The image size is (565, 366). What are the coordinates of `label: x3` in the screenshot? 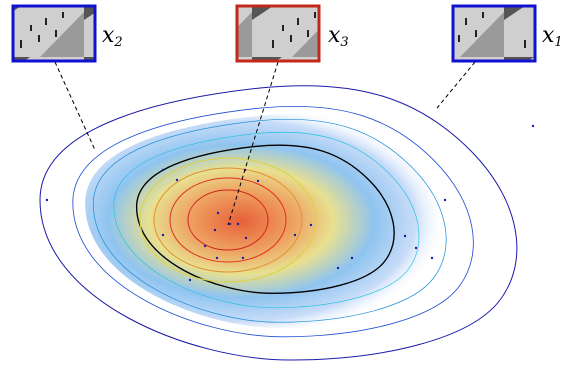 It's located at (338, 36).